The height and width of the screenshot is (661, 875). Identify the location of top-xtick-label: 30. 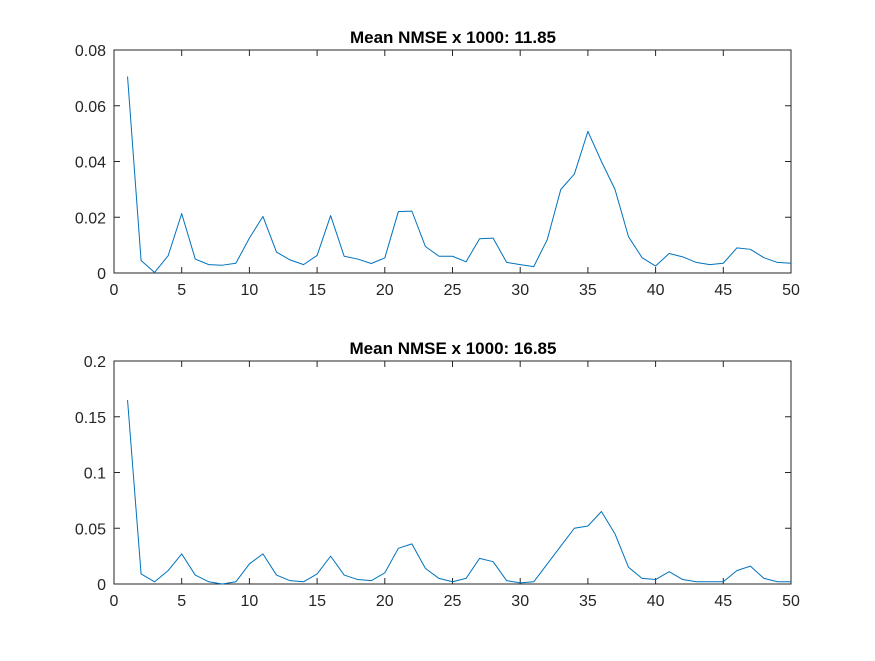
(520, 290).